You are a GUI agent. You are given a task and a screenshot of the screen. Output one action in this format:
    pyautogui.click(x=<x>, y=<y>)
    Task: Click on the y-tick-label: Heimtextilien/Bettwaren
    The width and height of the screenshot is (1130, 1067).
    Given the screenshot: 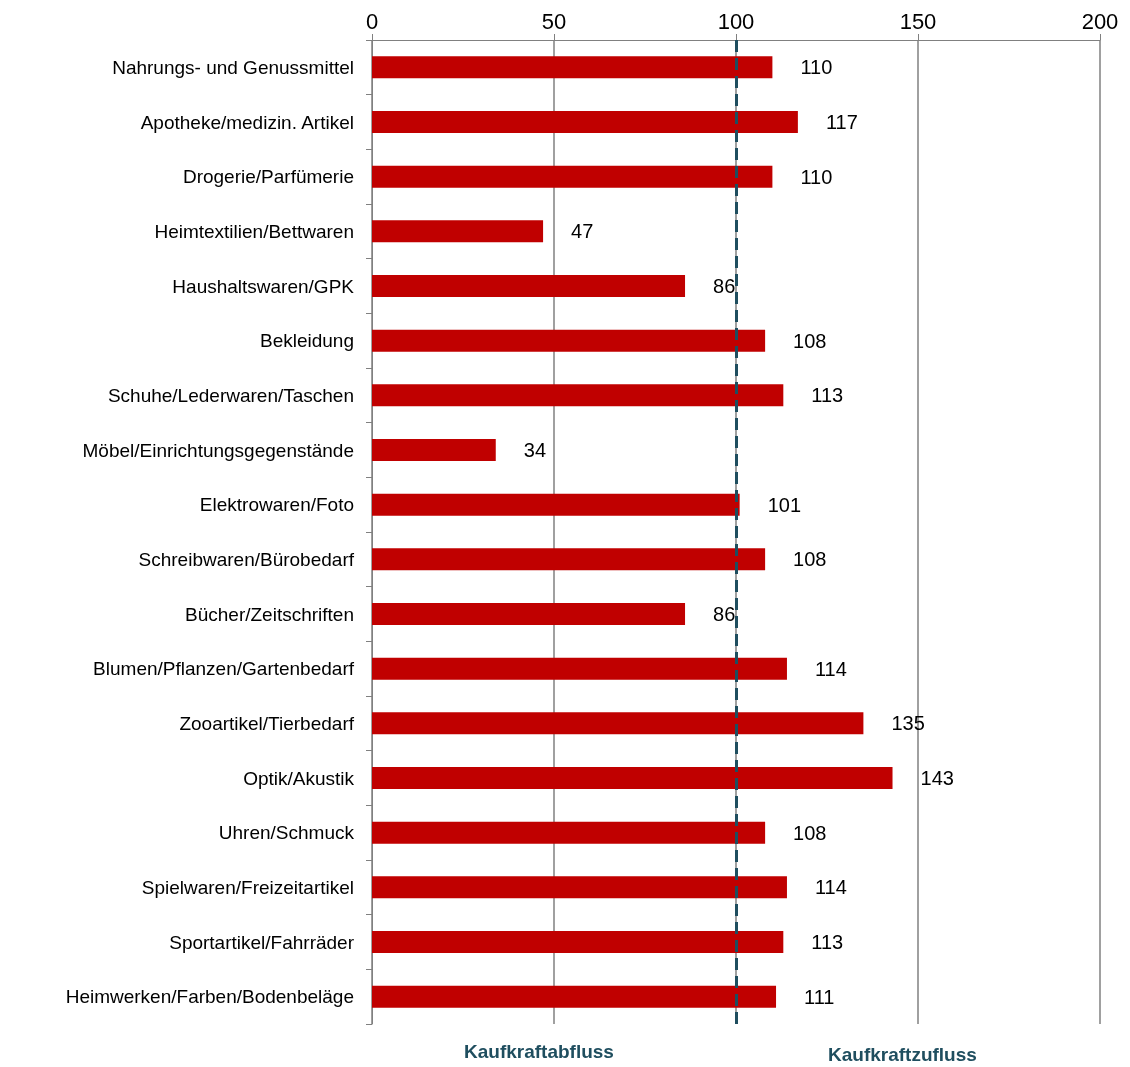 What is the action you would take?
    pyautogui.click(x=254, y=231)
    